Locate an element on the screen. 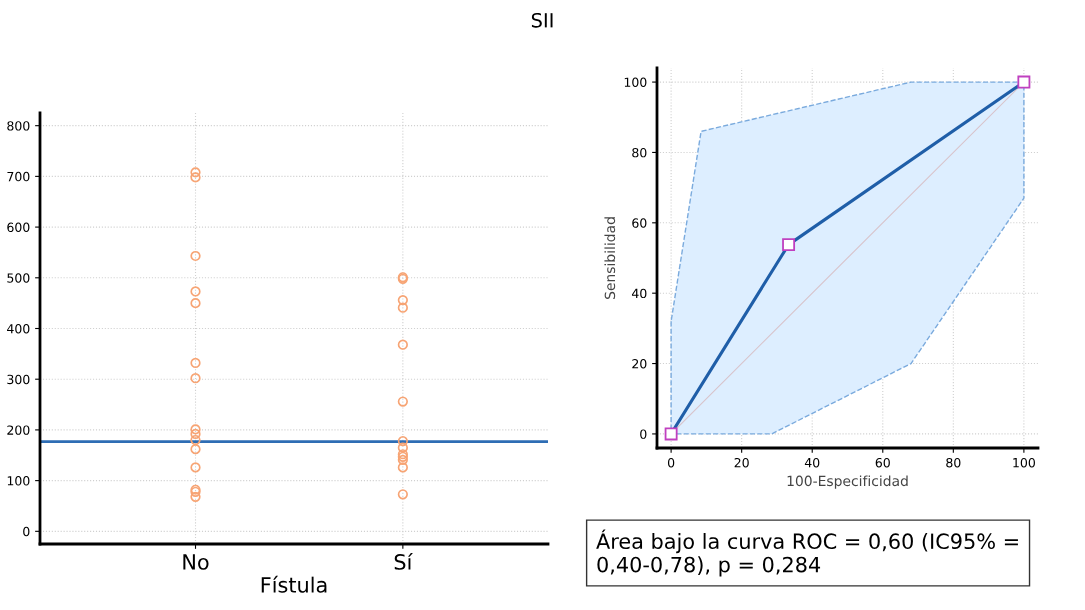 The width and height of the screenshot is (1085, 610). y-tick-label: 400 is located at coordinates (18, 328).